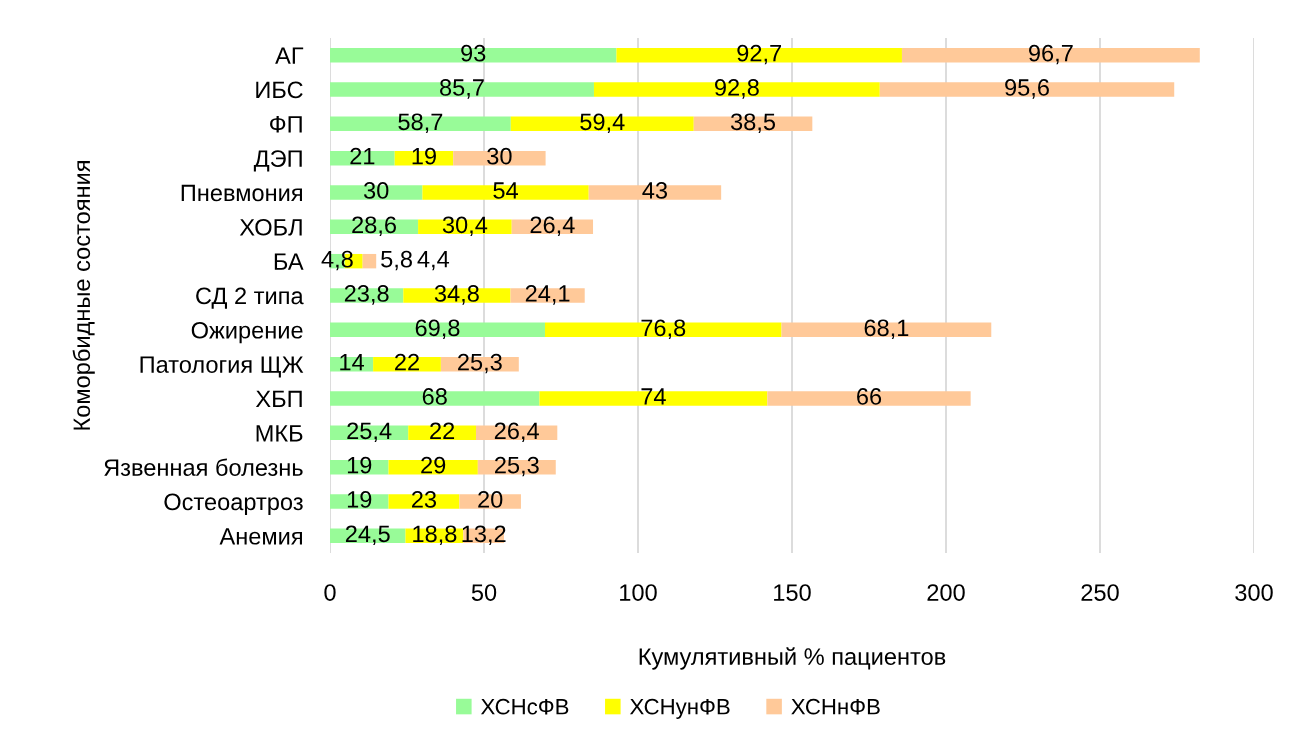  I want to click on y-tick-label: Остеоартроз, so click(233, 504).